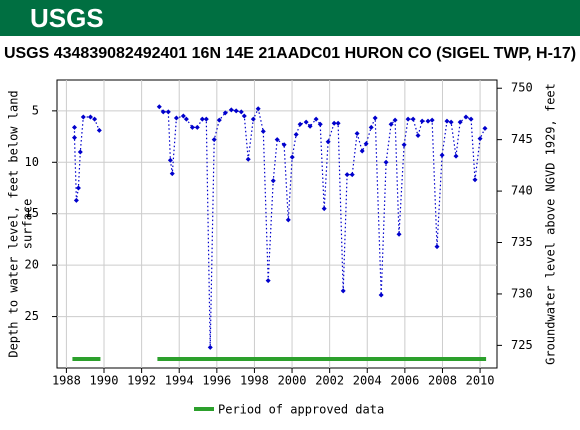 The height and width of the screenshot is (430, 580). I want to click on y2-tick-label: 745, so click(522, 139).